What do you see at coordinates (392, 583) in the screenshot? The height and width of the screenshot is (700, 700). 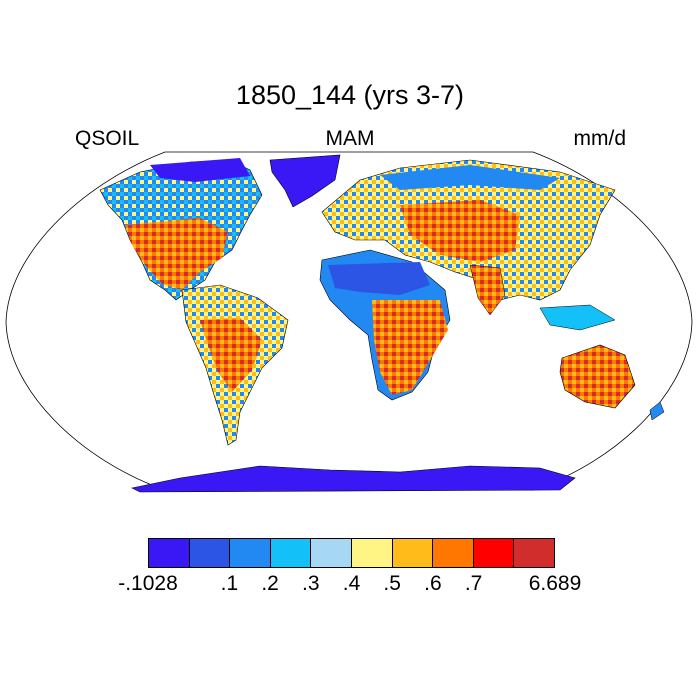 I see `colorbar-tick-label: .5` at bounding box center [392, 583].